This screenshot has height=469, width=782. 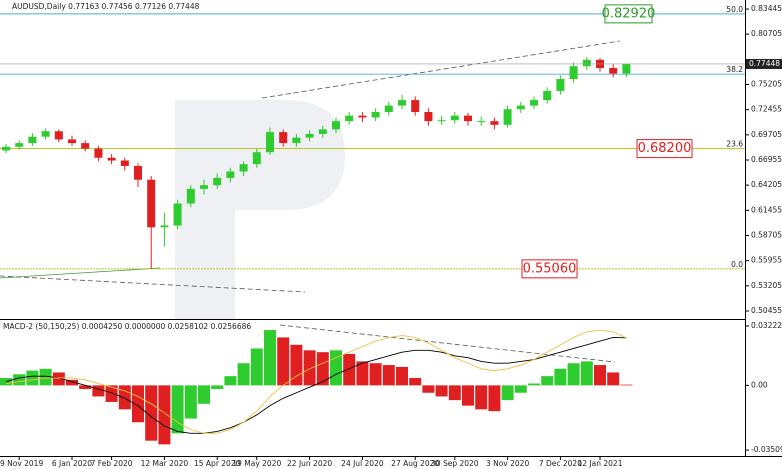 What do you see at coordinates (766, 134) in the screenshot?
I see `y-tick-label: 0.69705` at bounding box center [766, 134].